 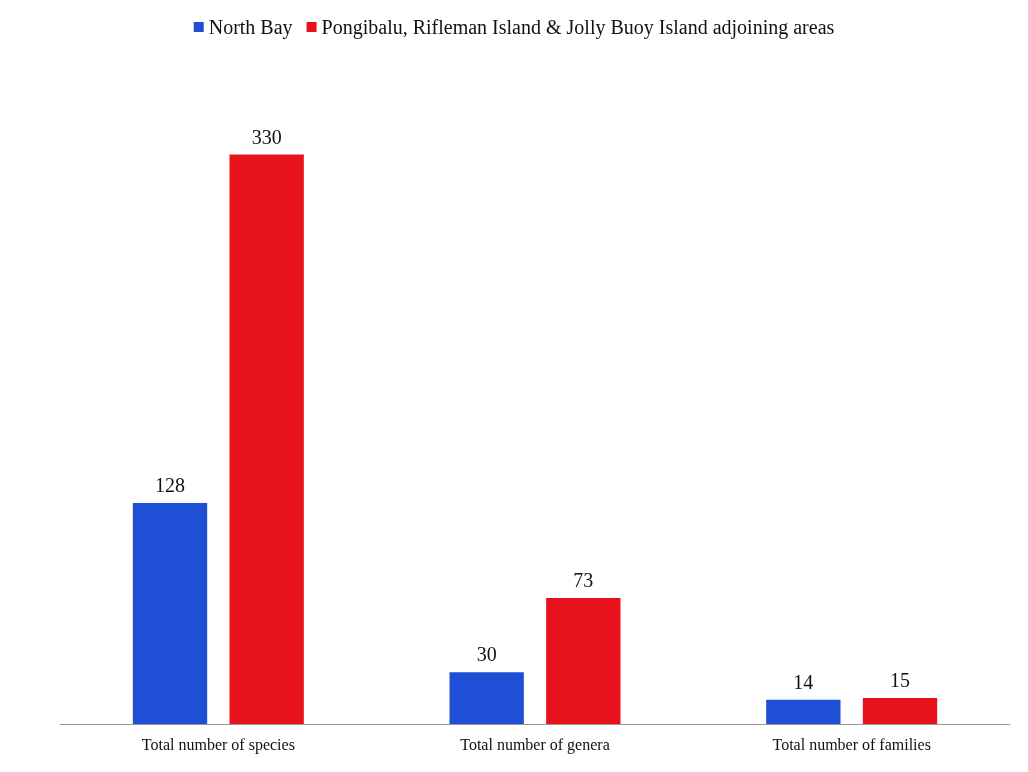 I want to click on legend-label: North Bay, so click(x=250, y=27).